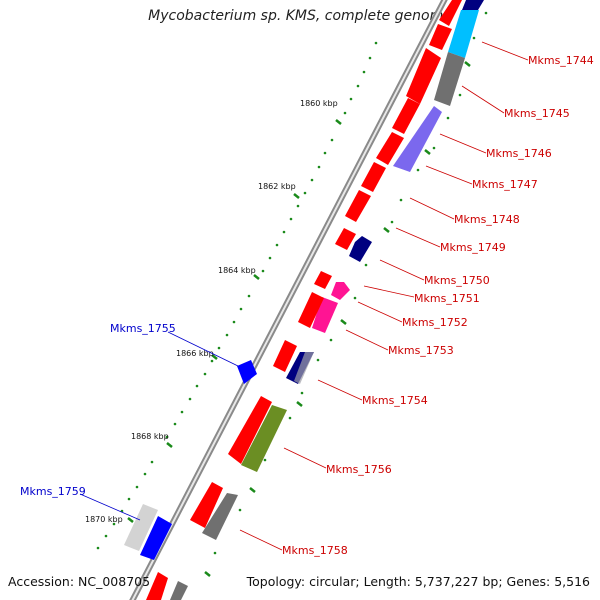 Image resolution: width=600 pixels, height=600 pixels. Describe the element at coordinates (421, 350) in the screenshot. I see `gene-label-mkms-1753: Mkms_1753` at that location.